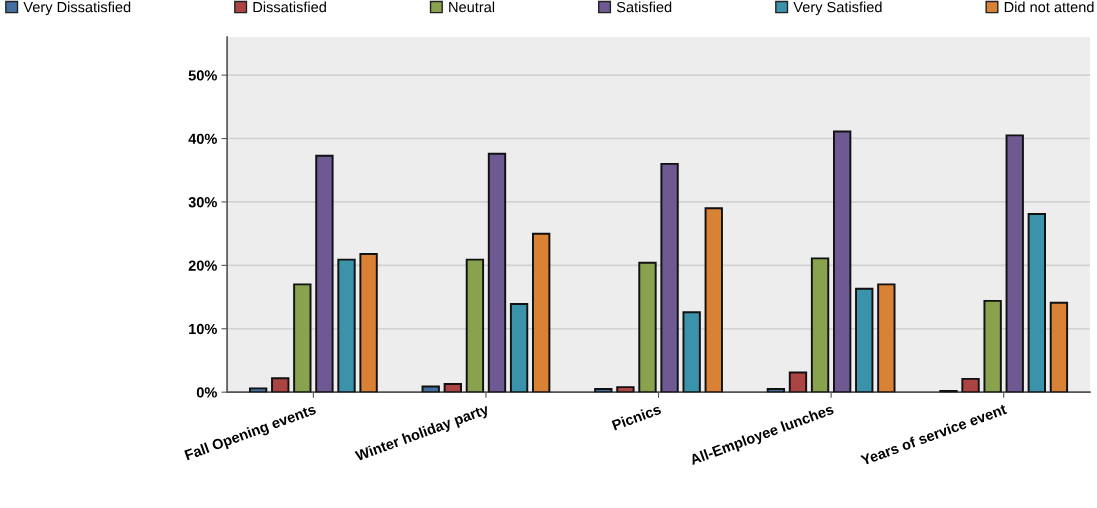  I want to click on y-tick-label: 10%, so click(203, 329).